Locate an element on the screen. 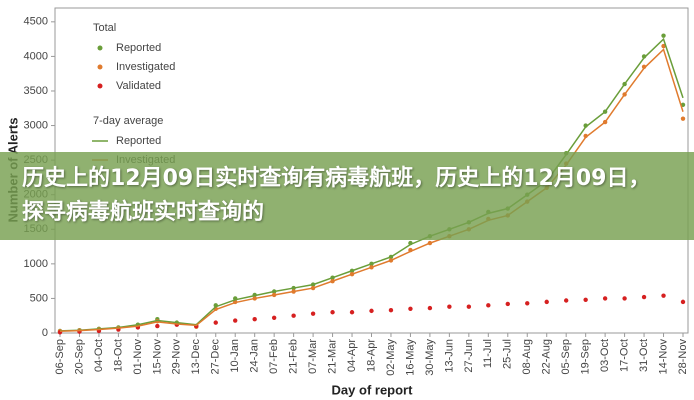 The width and height of the screenshot is (694, 400). x-tick-label: 21-Mar is located at coordinates (332, 356).